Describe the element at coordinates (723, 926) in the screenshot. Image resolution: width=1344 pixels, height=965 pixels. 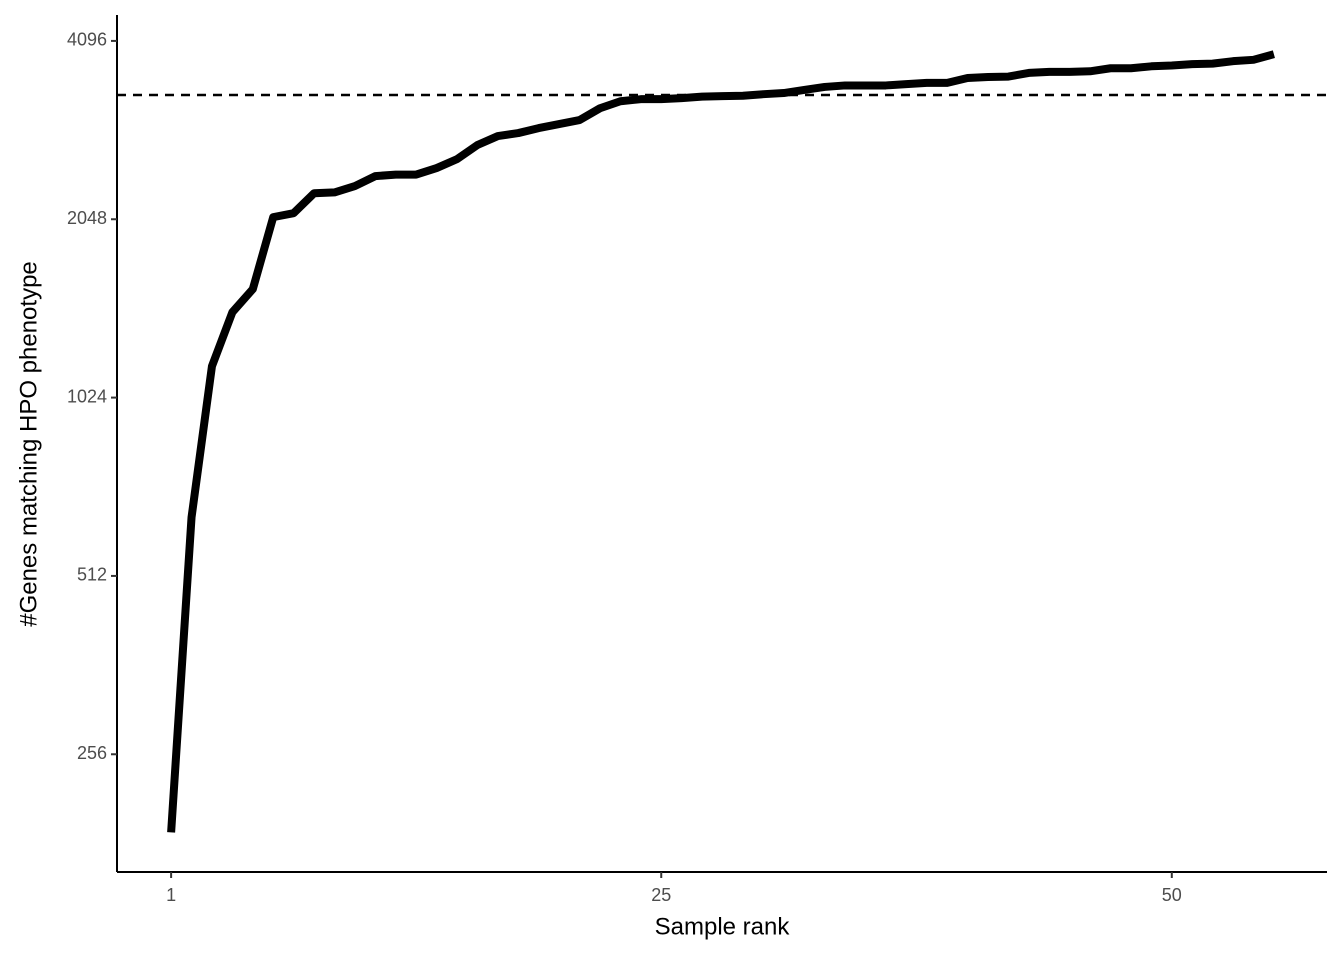
I see `x-axis-title: Sample rank` at that location.